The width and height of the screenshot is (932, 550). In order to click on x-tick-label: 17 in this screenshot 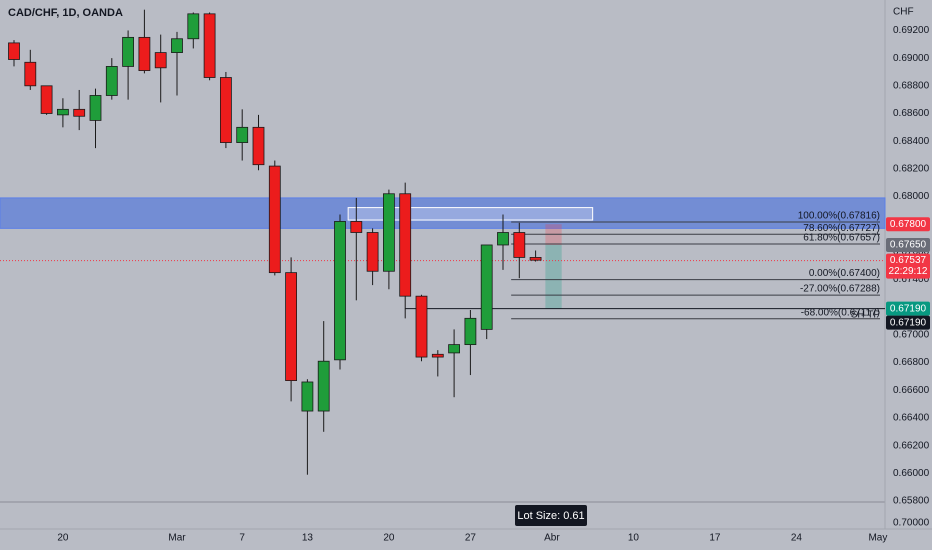, I will do `click(715, 538)`.